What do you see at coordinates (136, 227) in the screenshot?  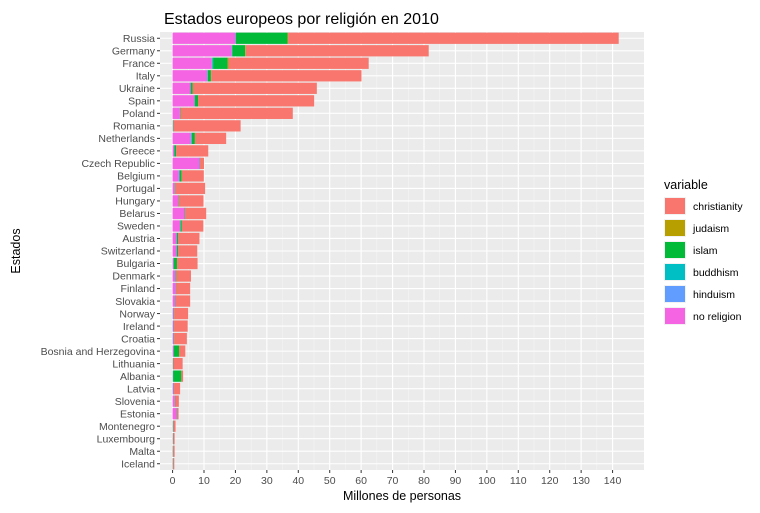 I see `y-tick-label: Sweden` at bounding box center [136, 227].